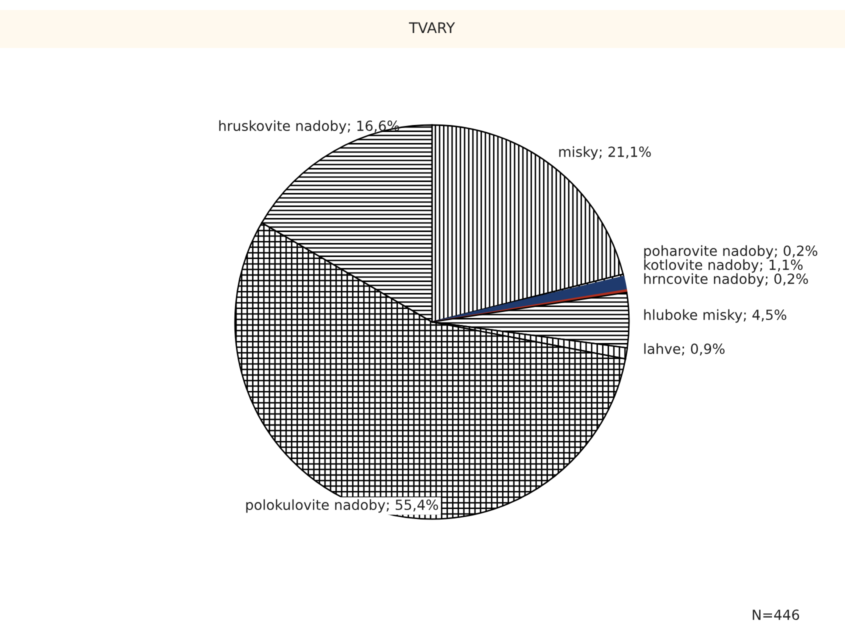 The image size is (845, 638). Describe the element at coordinates (731, 252) in the screenshot. I see `slice-label: poharovite nadoby; 0,2%` at that location.